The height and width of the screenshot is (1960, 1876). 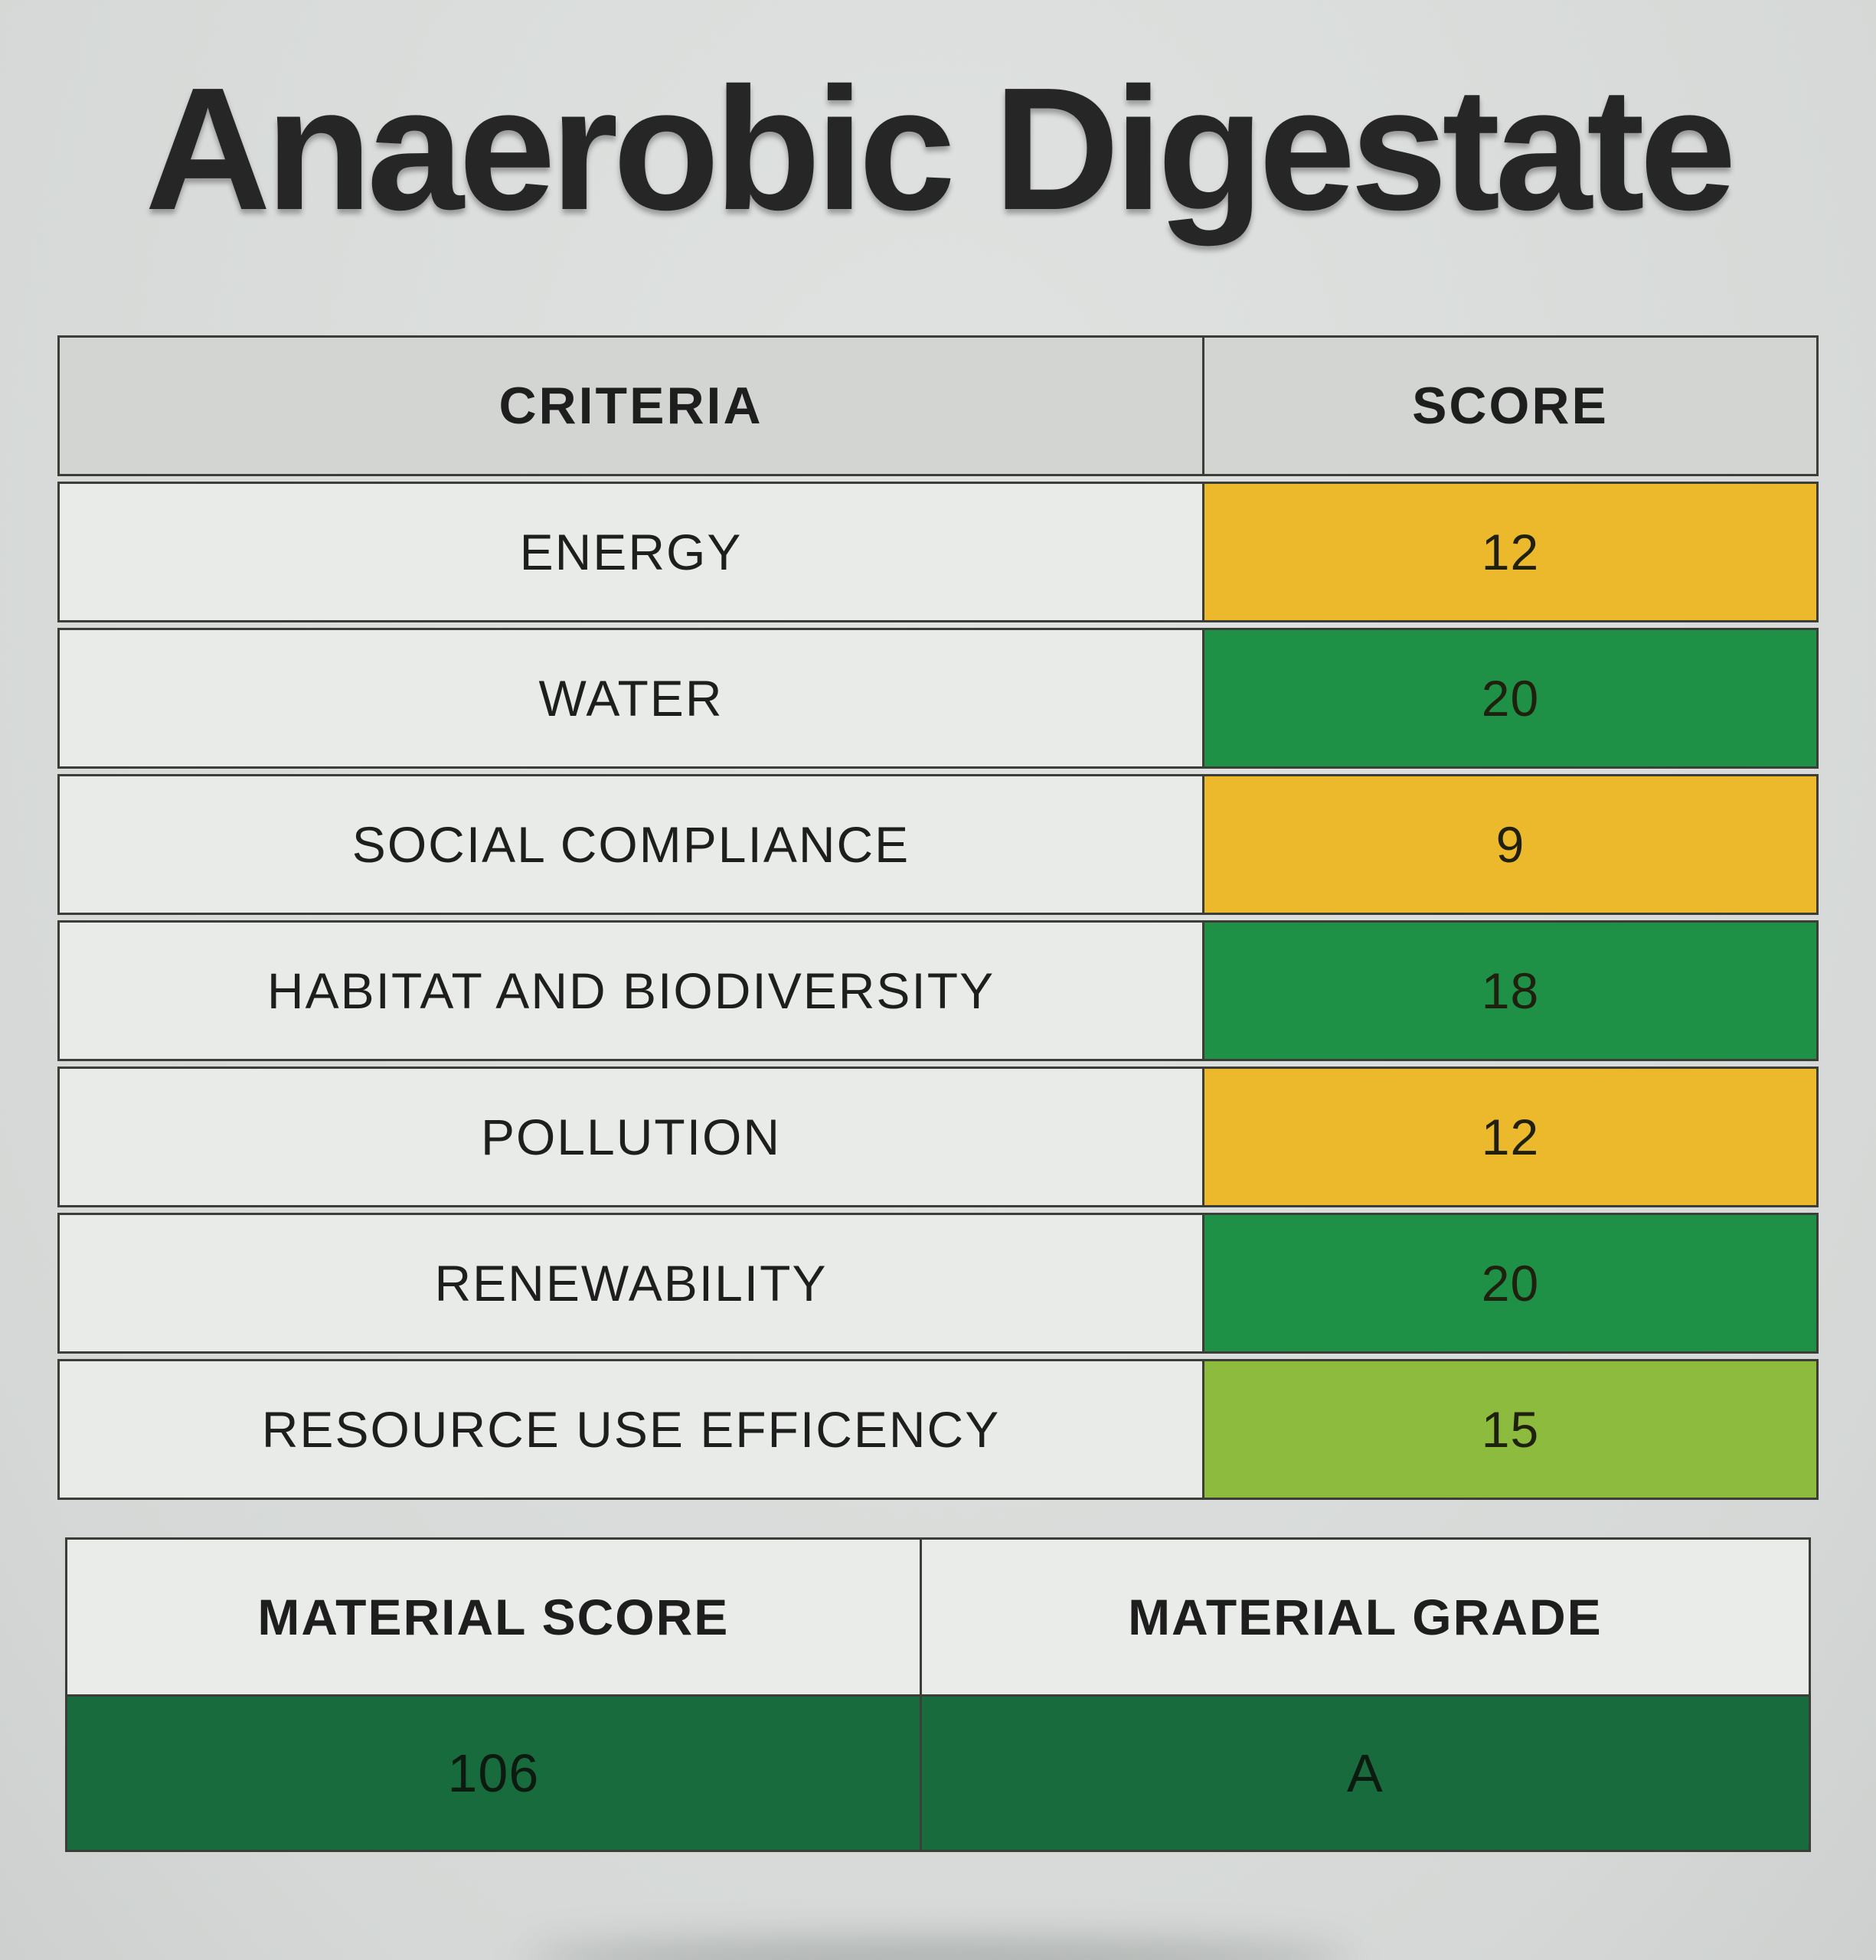 I want to click on table-row: RENEWABILITY 20, so click(x=938, y=1283).